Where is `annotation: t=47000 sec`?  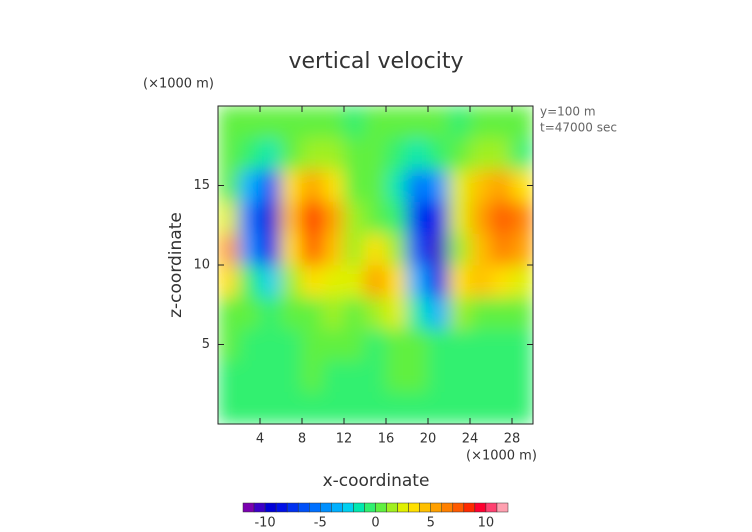
annotation: t=47000 sec is located at coordinates (578, 128).